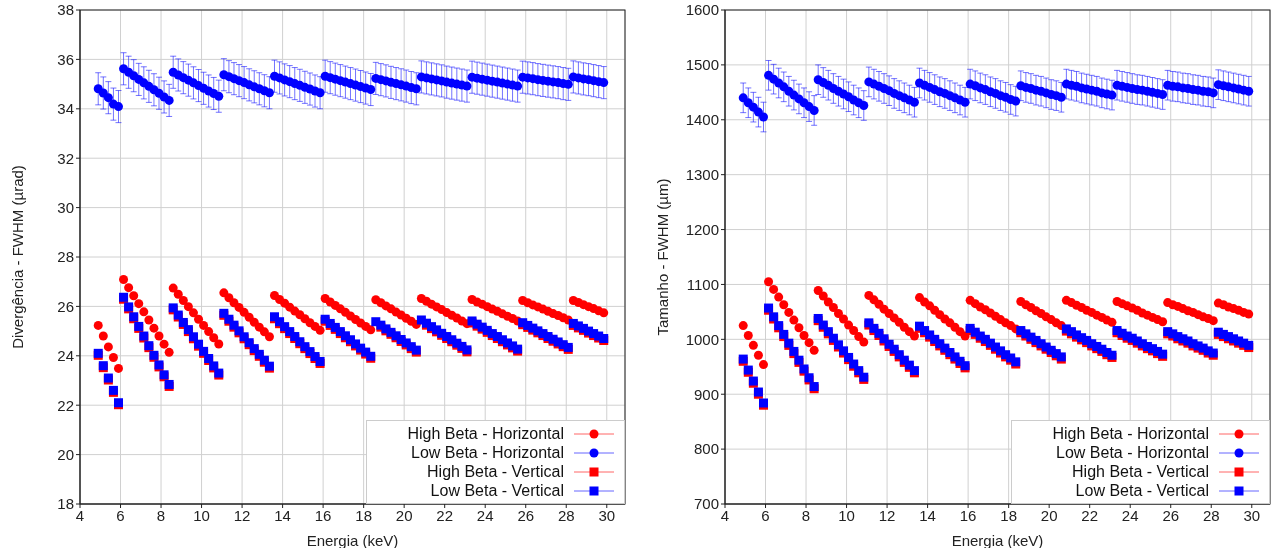 This screenshot has height=560, width=1285. Describe the element at coordinates (706, 504) in the screenshot. I see `y-tick-label: 700` at that location.